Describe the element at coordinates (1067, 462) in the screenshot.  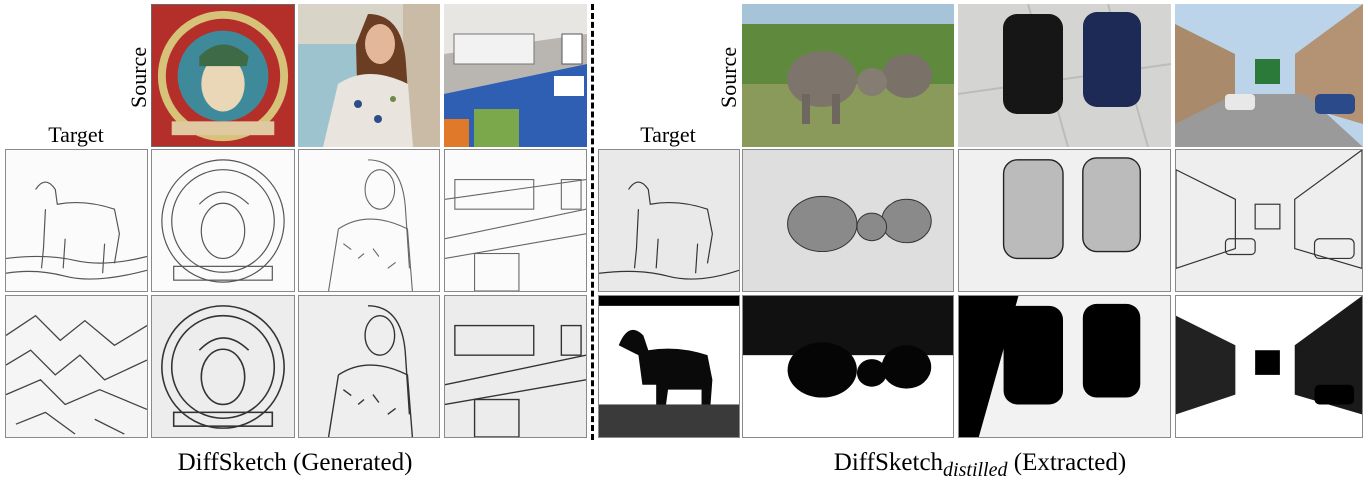
I see `right-caption-tail: (Extracted)` at that location.